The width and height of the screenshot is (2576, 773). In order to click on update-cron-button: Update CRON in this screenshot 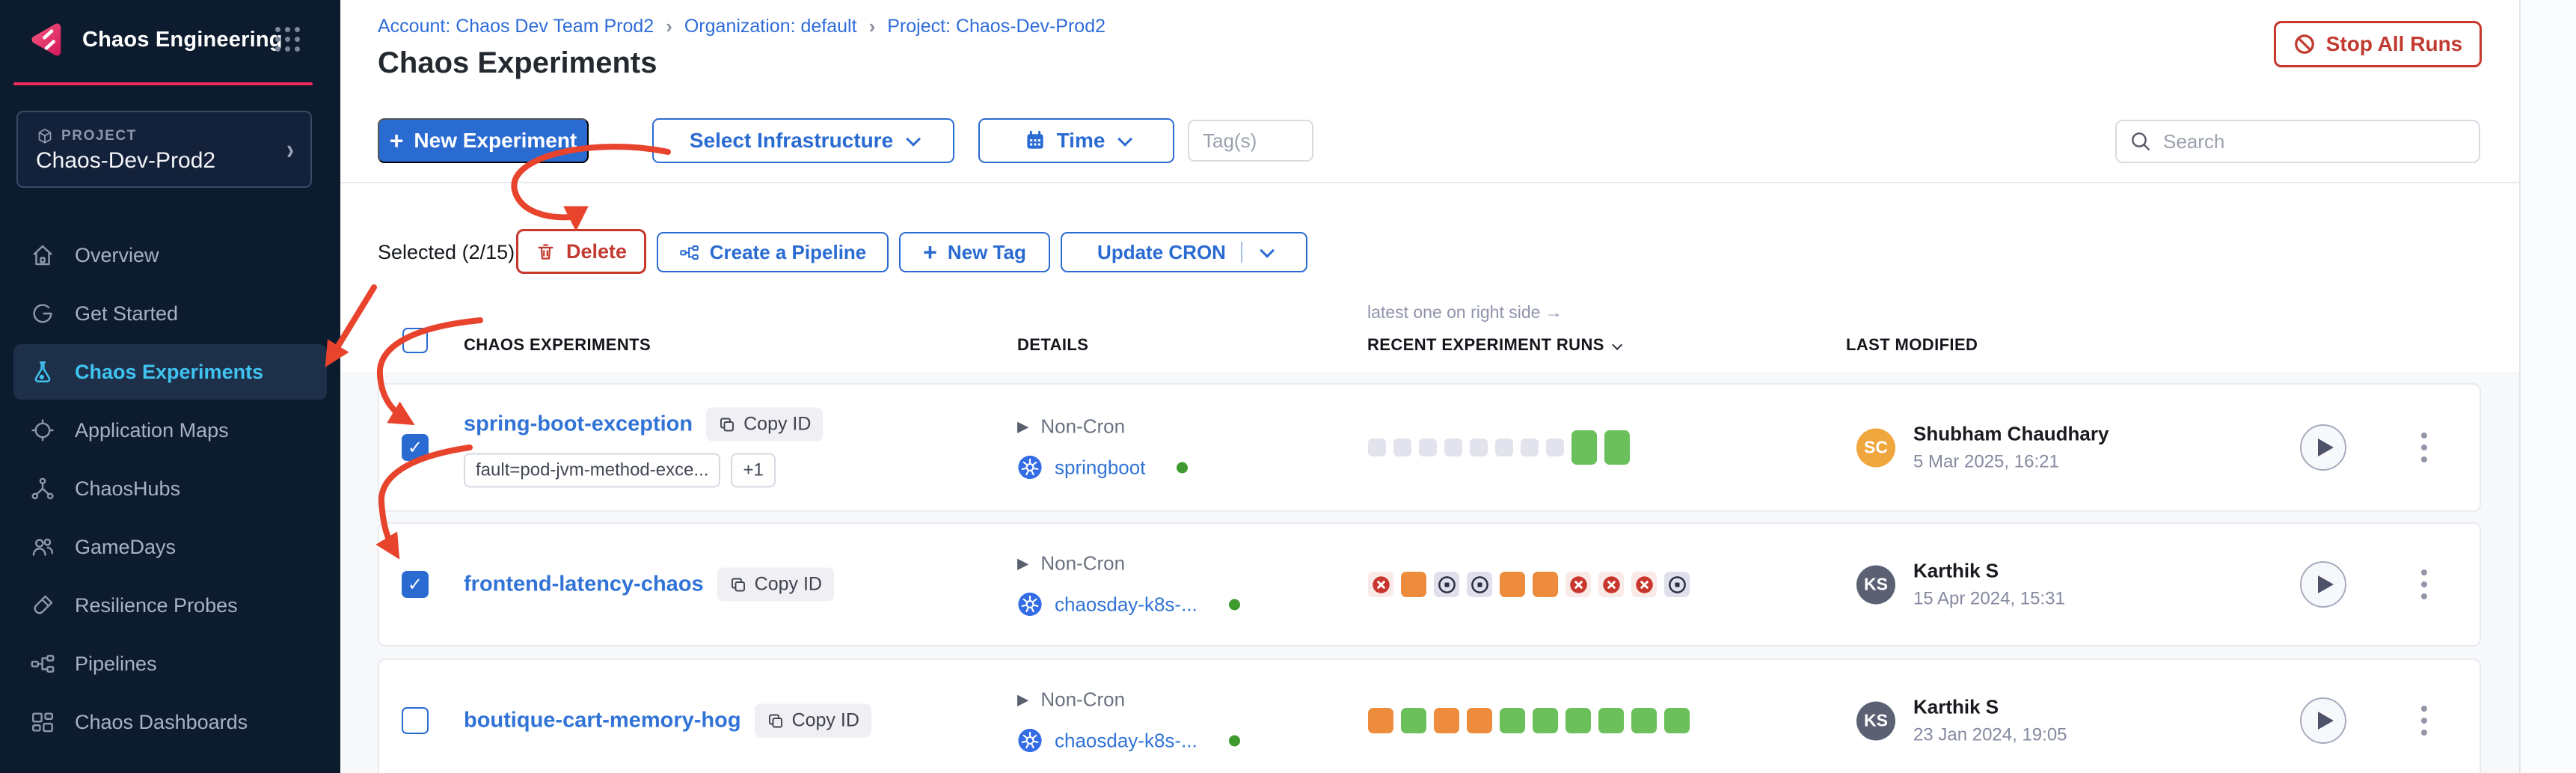, I will do `click(1184, 252)`.